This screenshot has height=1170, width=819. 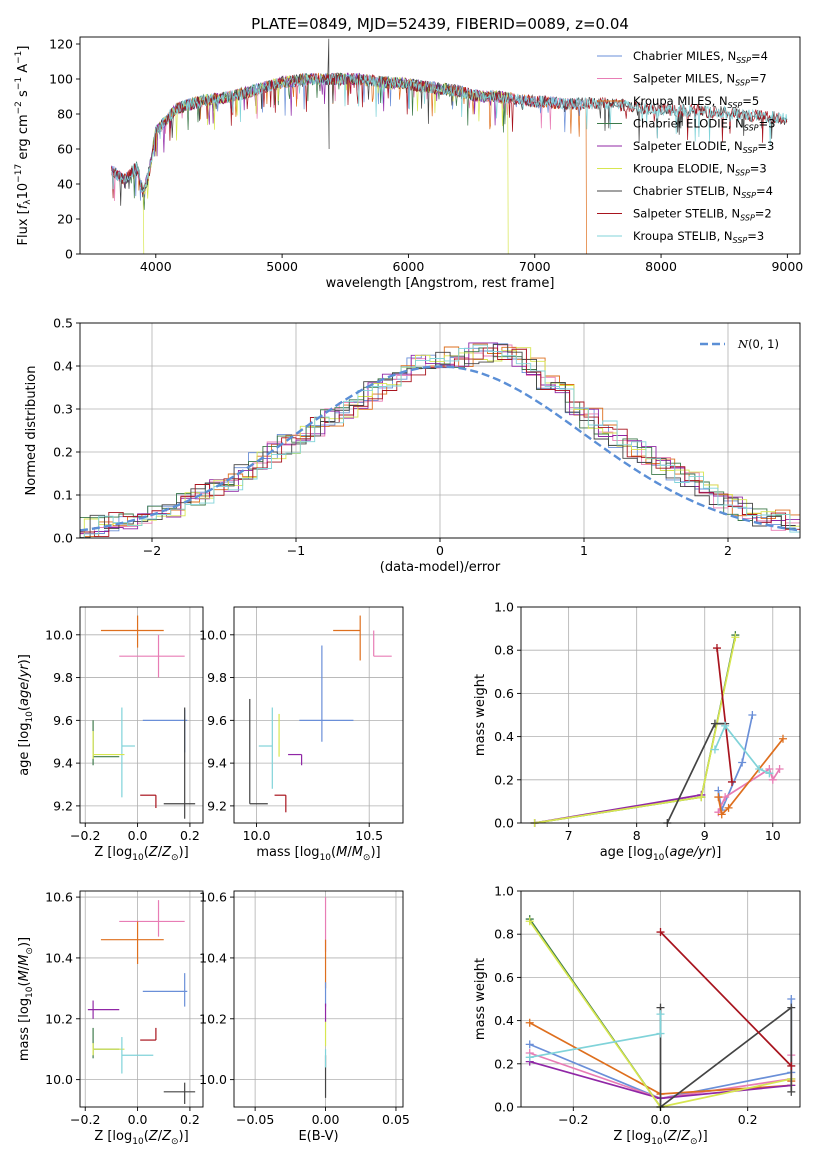 What do you see at coordinates (65, 149) in the screenshot?
I see `y-tick-label: 60` at bounding box center [65, 149].